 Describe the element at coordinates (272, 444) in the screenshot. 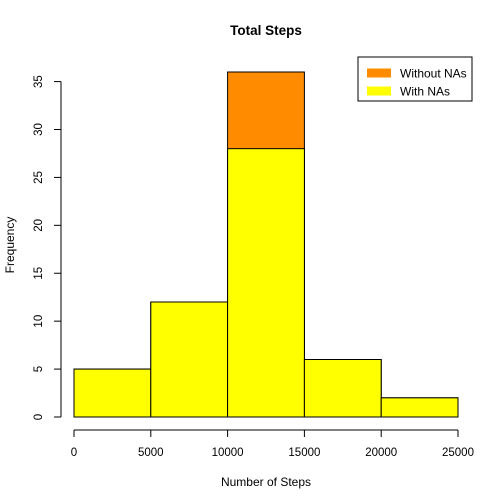

I see `x-axis: 0 5000 10000 15000 20000 25000` at that location.